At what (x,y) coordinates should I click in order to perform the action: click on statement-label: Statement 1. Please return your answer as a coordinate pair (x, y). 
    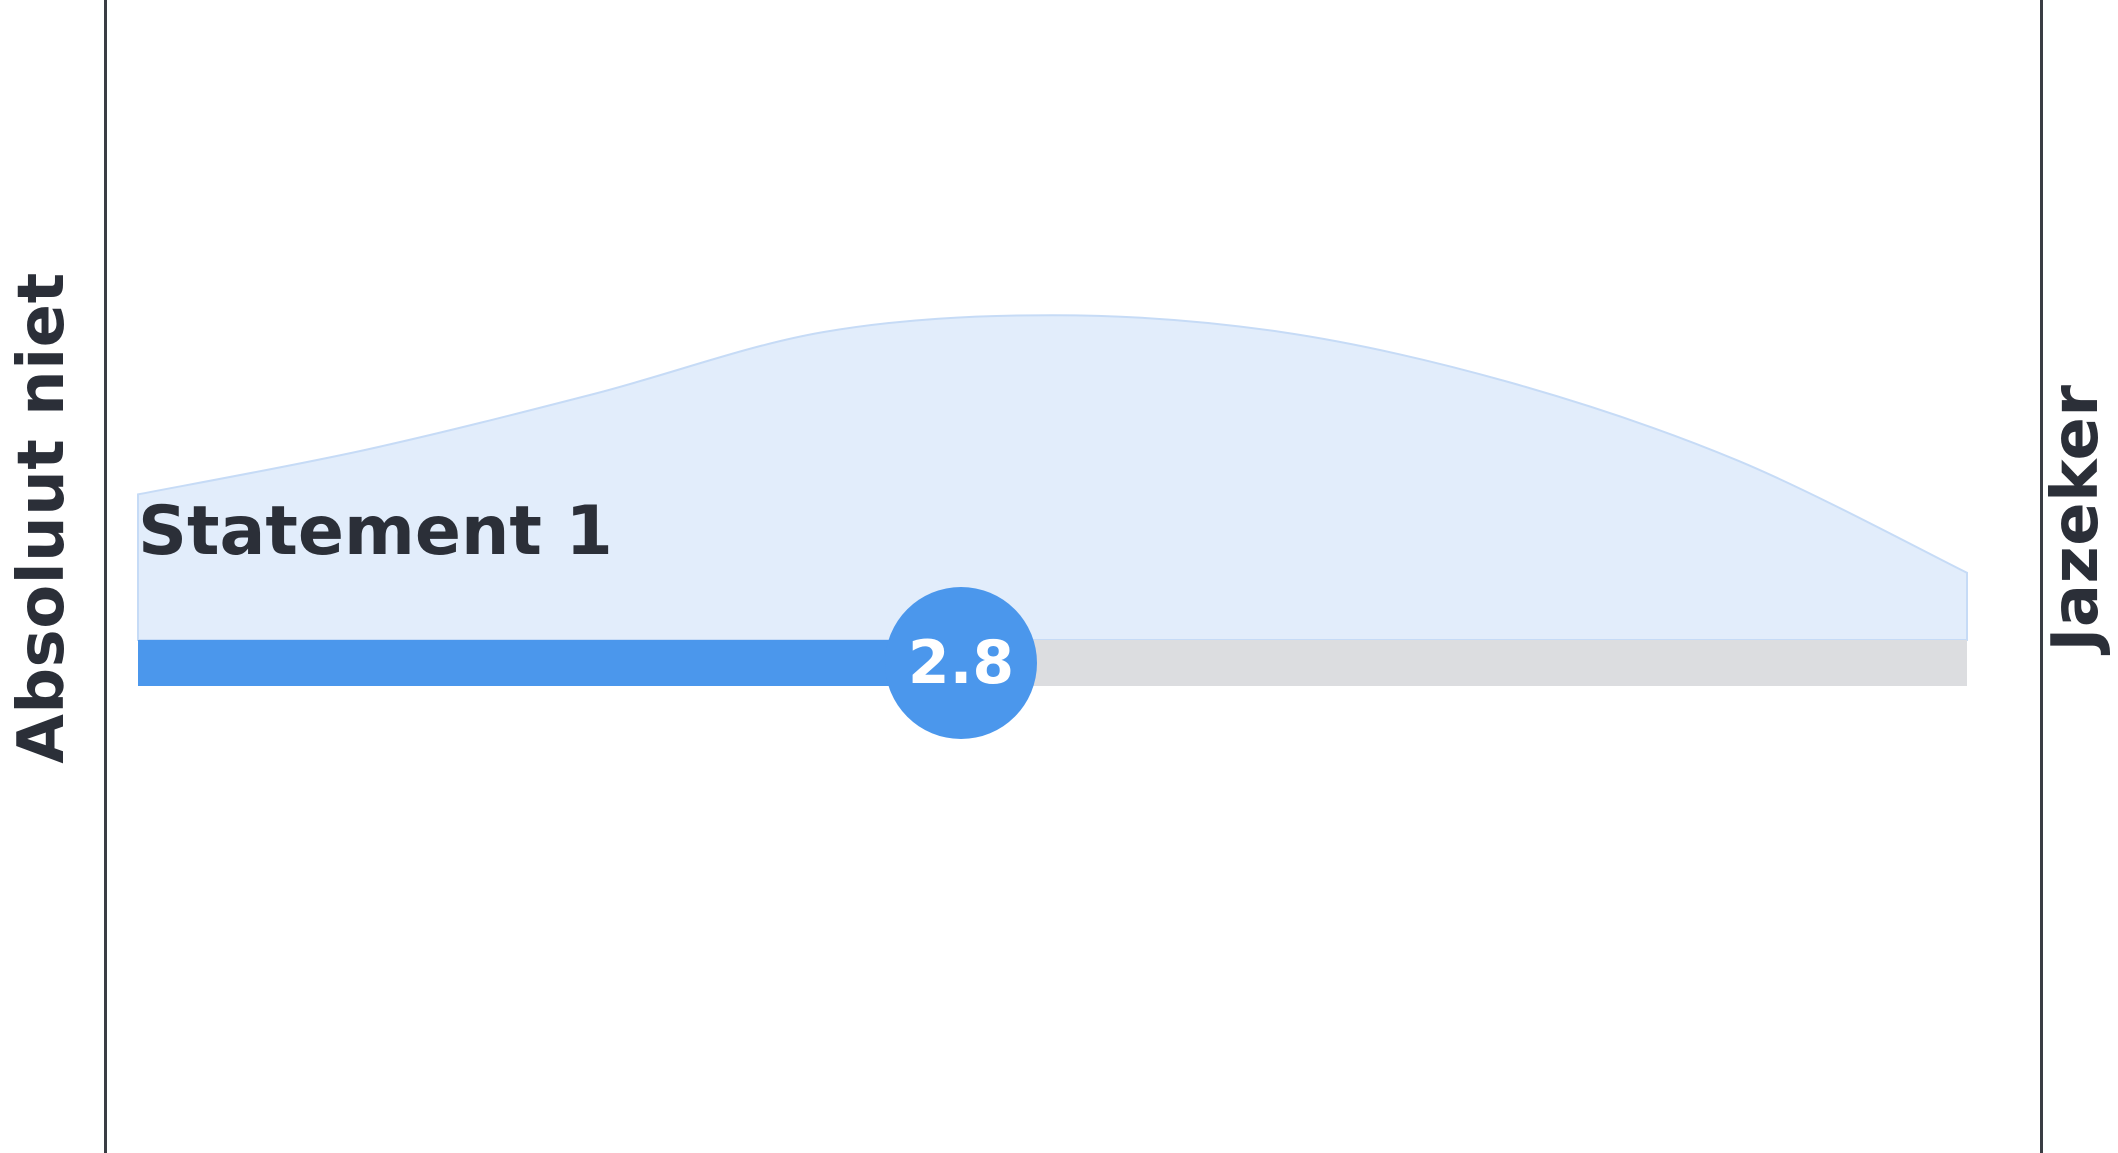
    Looking at the image, I should click on (375, 531).